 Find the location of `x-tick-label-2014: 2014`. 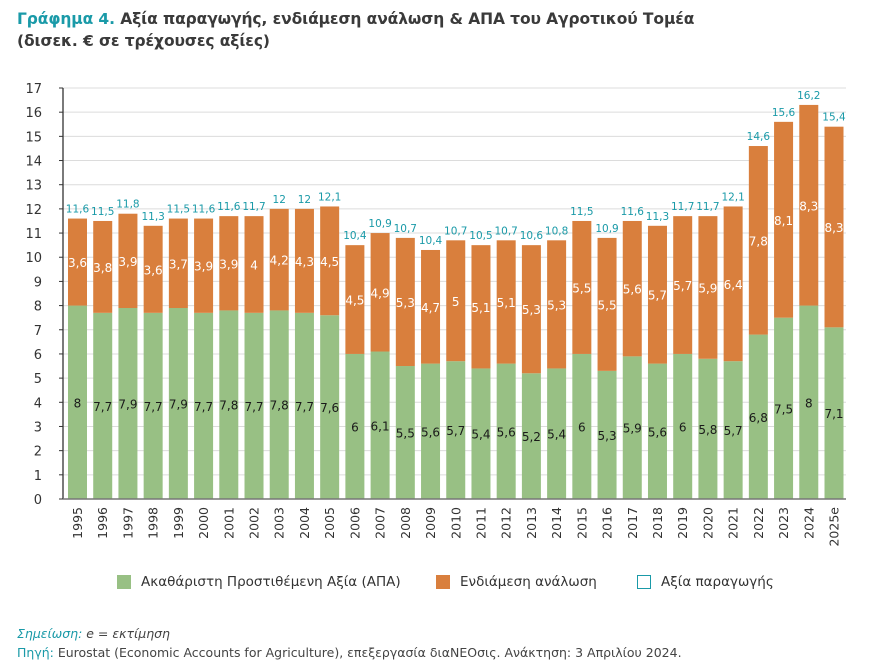

x-tick-label-2014: 2014 is located at coordinates (556, 523).